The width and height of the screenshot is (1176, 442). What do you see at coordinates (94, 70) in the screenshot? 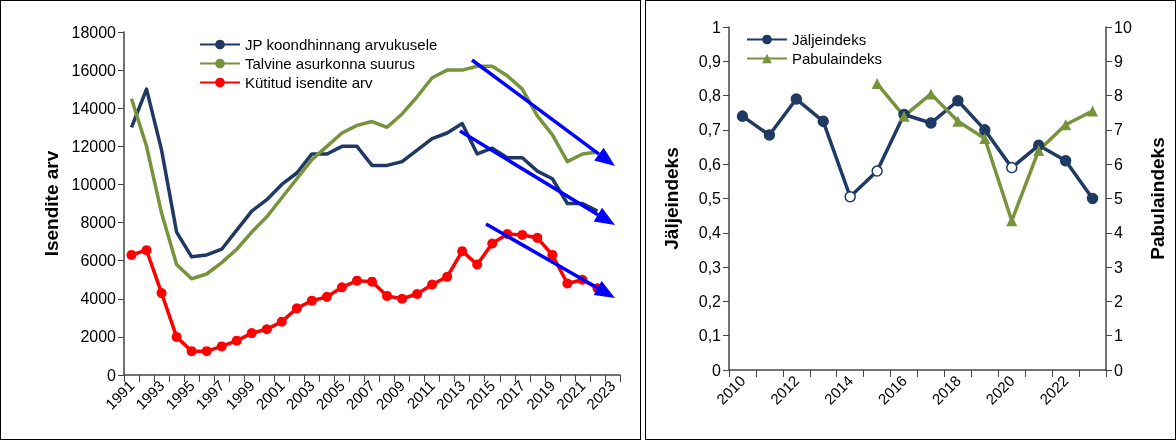
I see `y-tick-label: 16000` at bounding box center [94, 70].